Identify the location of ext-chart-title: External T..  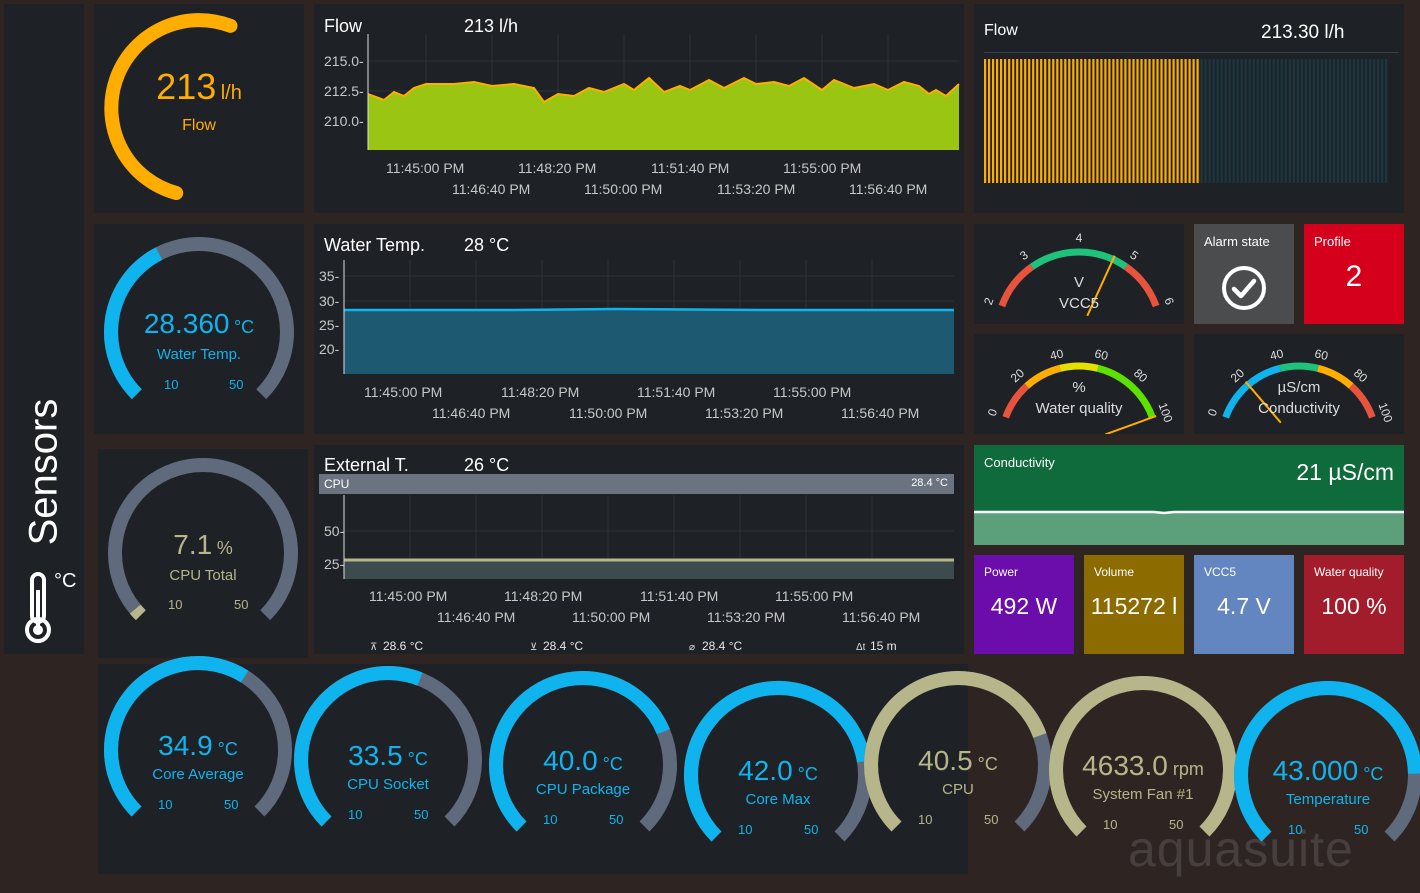
(366, 465).